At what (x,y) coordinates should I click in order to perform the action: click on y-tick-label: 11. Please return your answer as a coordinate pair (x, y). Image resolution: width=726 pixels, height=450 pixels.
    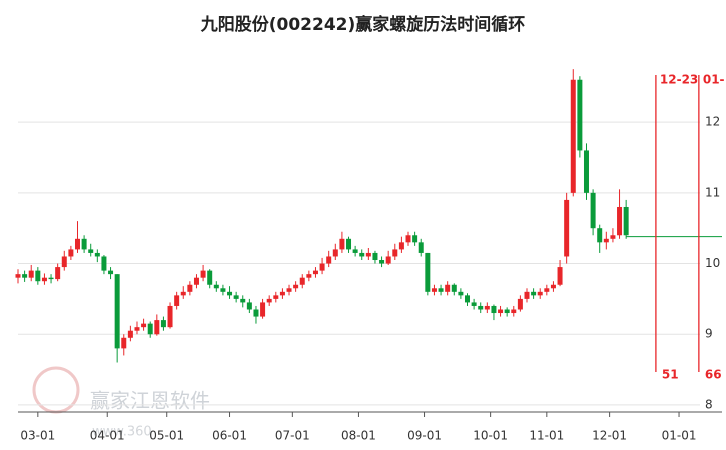
    Looking at the image, I should click on (712, 192).